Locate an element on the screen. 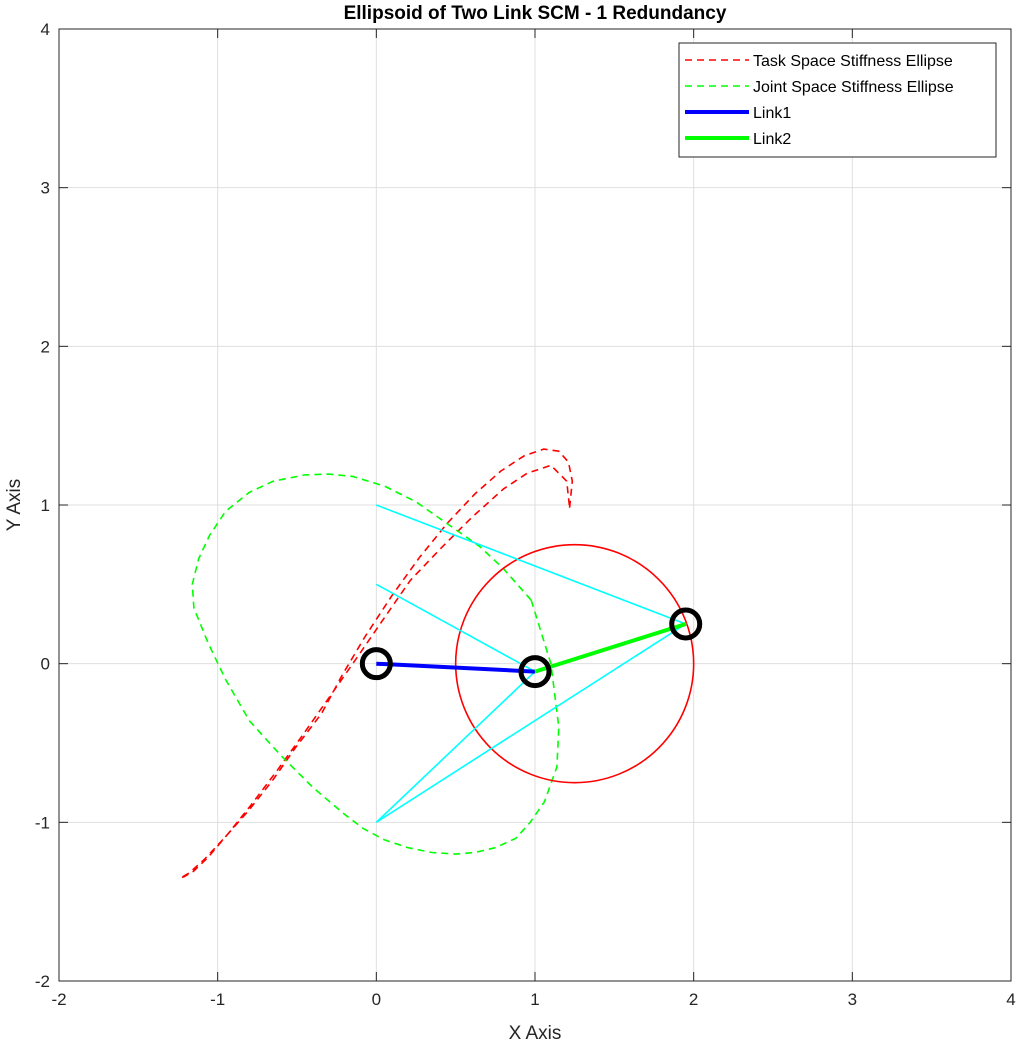 Image resolution: width=1019 pixels, height=1044 pixels. y-axis-label: Y Axis is located at coordinates (14, 505).